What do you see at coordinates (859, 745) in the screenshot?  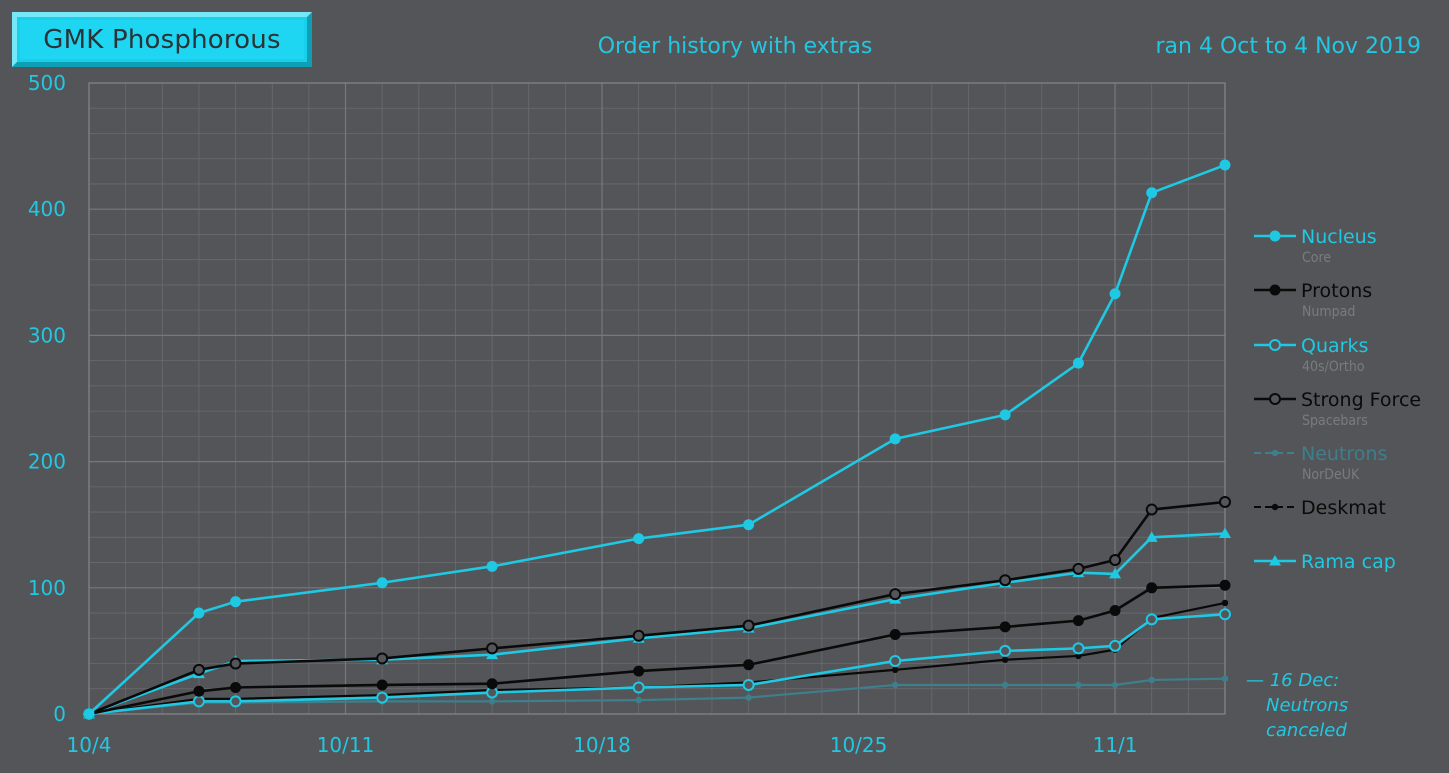 I see `x-tick-label: 10/25` at bounding box center [859, 745].